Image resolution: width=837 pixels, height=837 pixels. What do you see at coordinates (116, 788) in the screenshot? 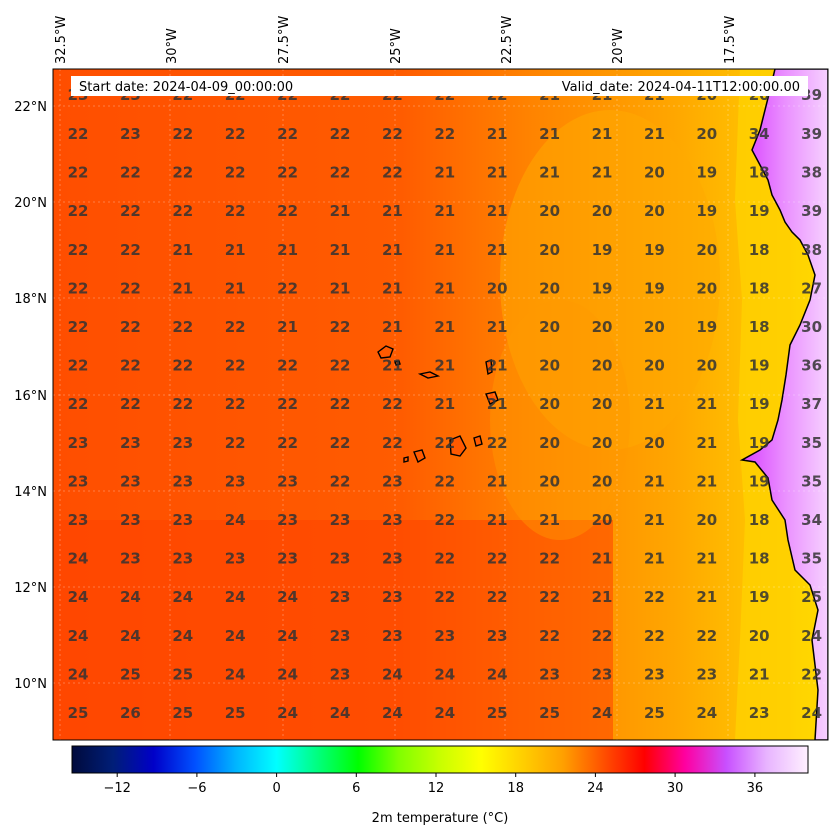
I see `colorbar-tick-label: −12` at bounding box center [116, 788].